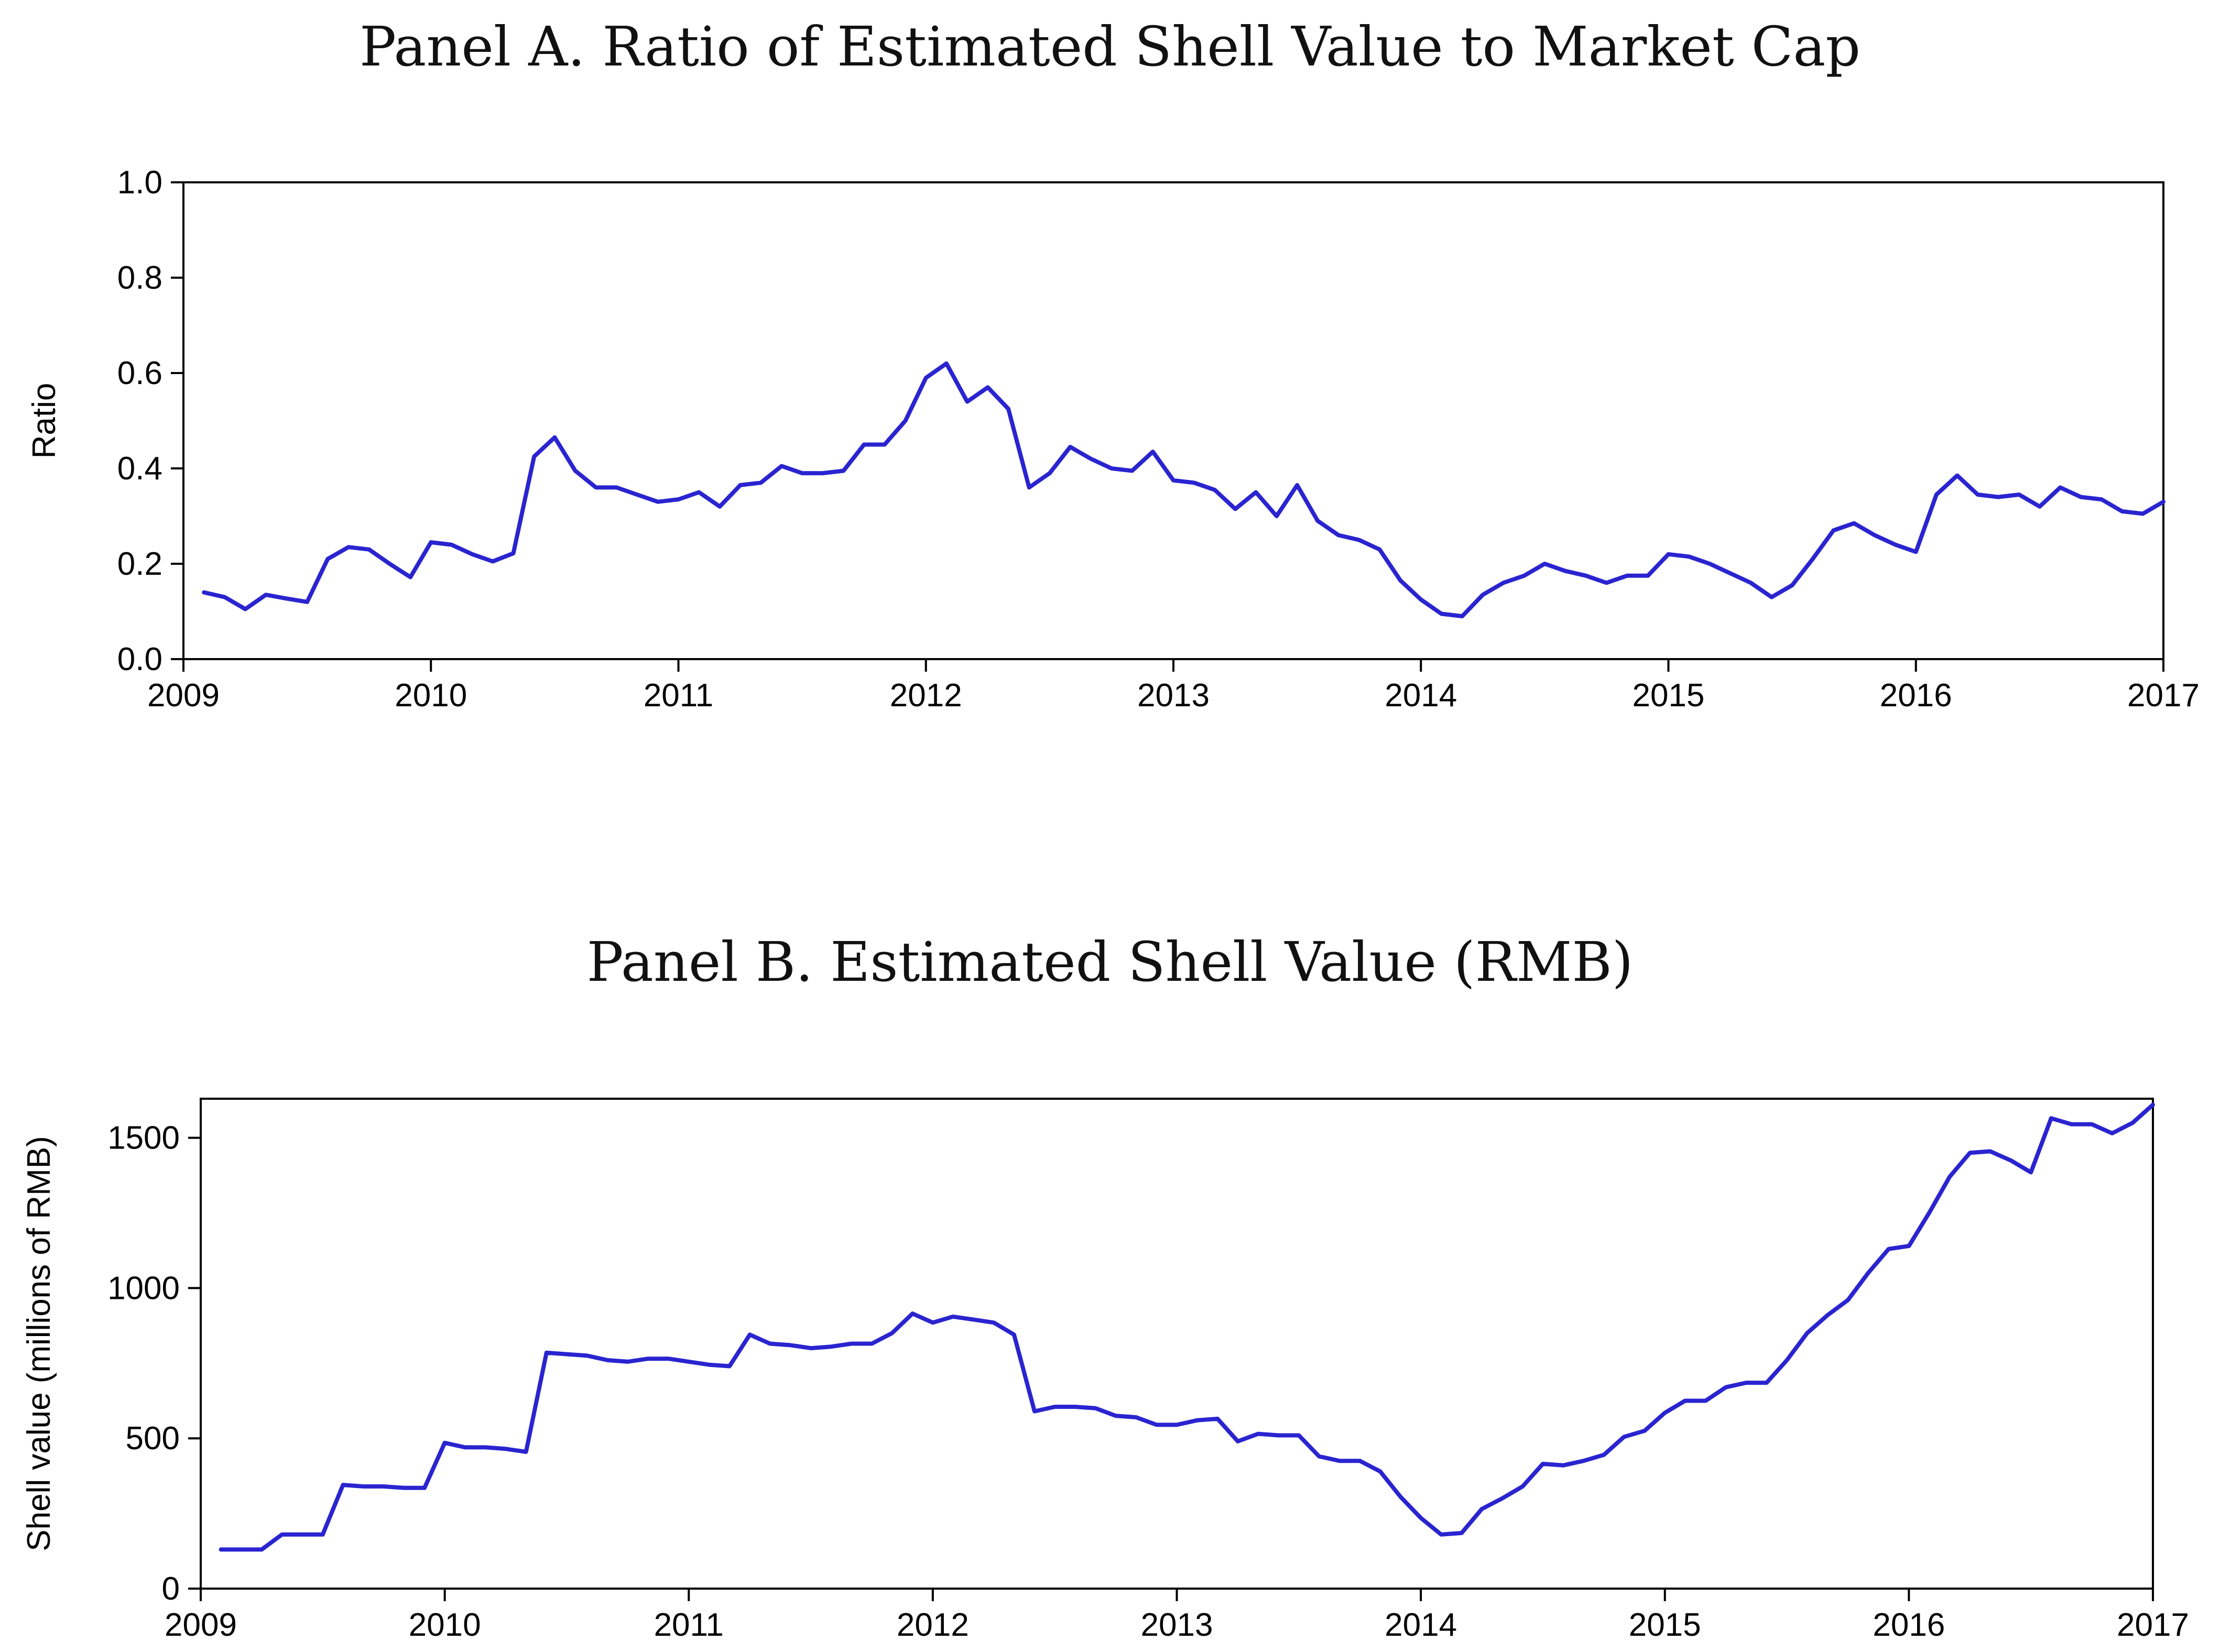 This screenshot has height=1652, width=2220. I want to click on panel-a-y-tick-label: 0.8, so click(139, 278).